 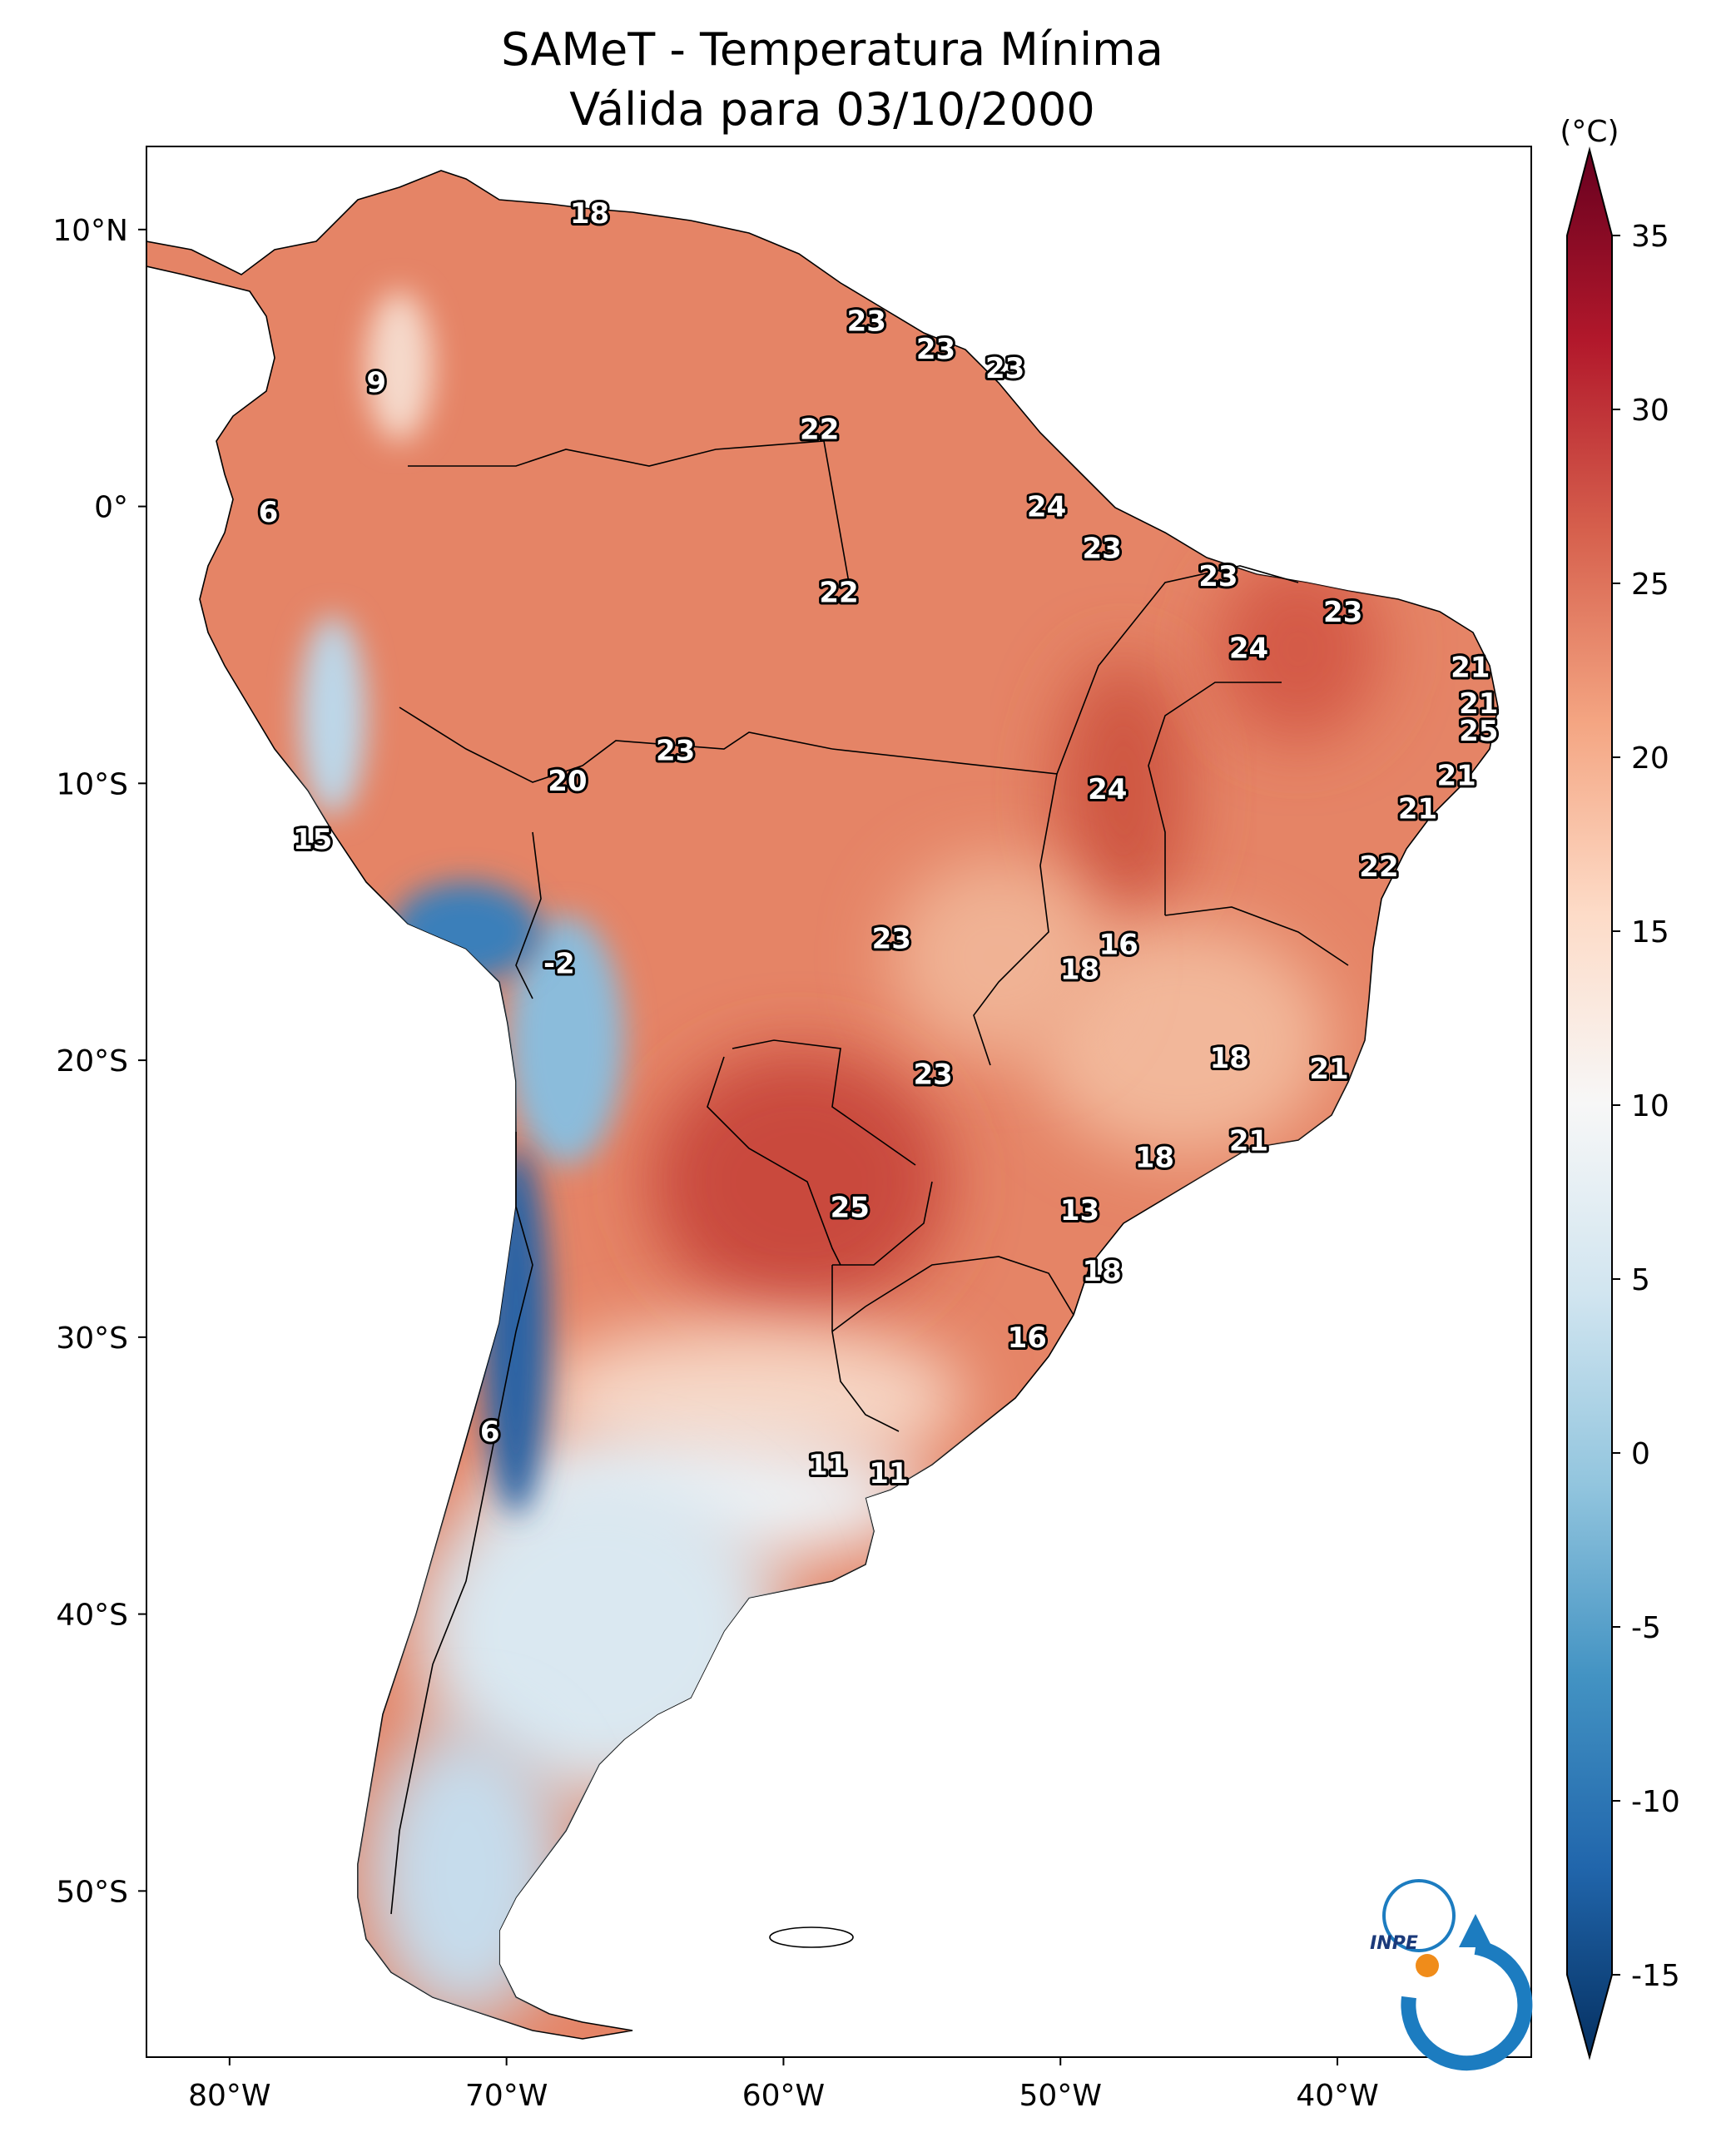 I want to click on latitude-tick-label: 20°S, so click(x=92, y=1061).